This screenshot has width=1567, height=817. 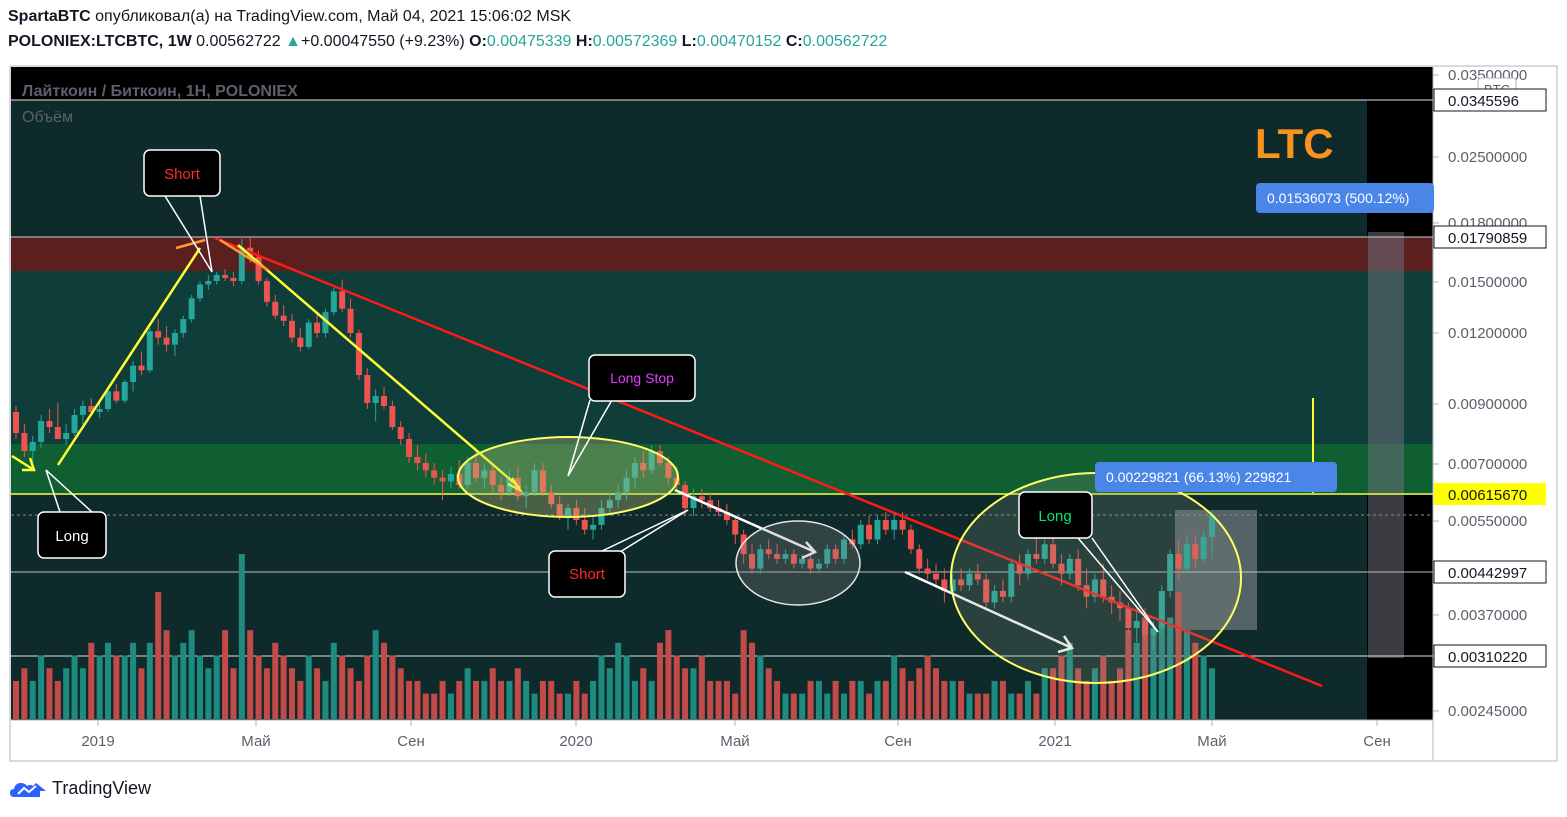 I want to click on long-label-right: Long, so click(x=1054, y=516).